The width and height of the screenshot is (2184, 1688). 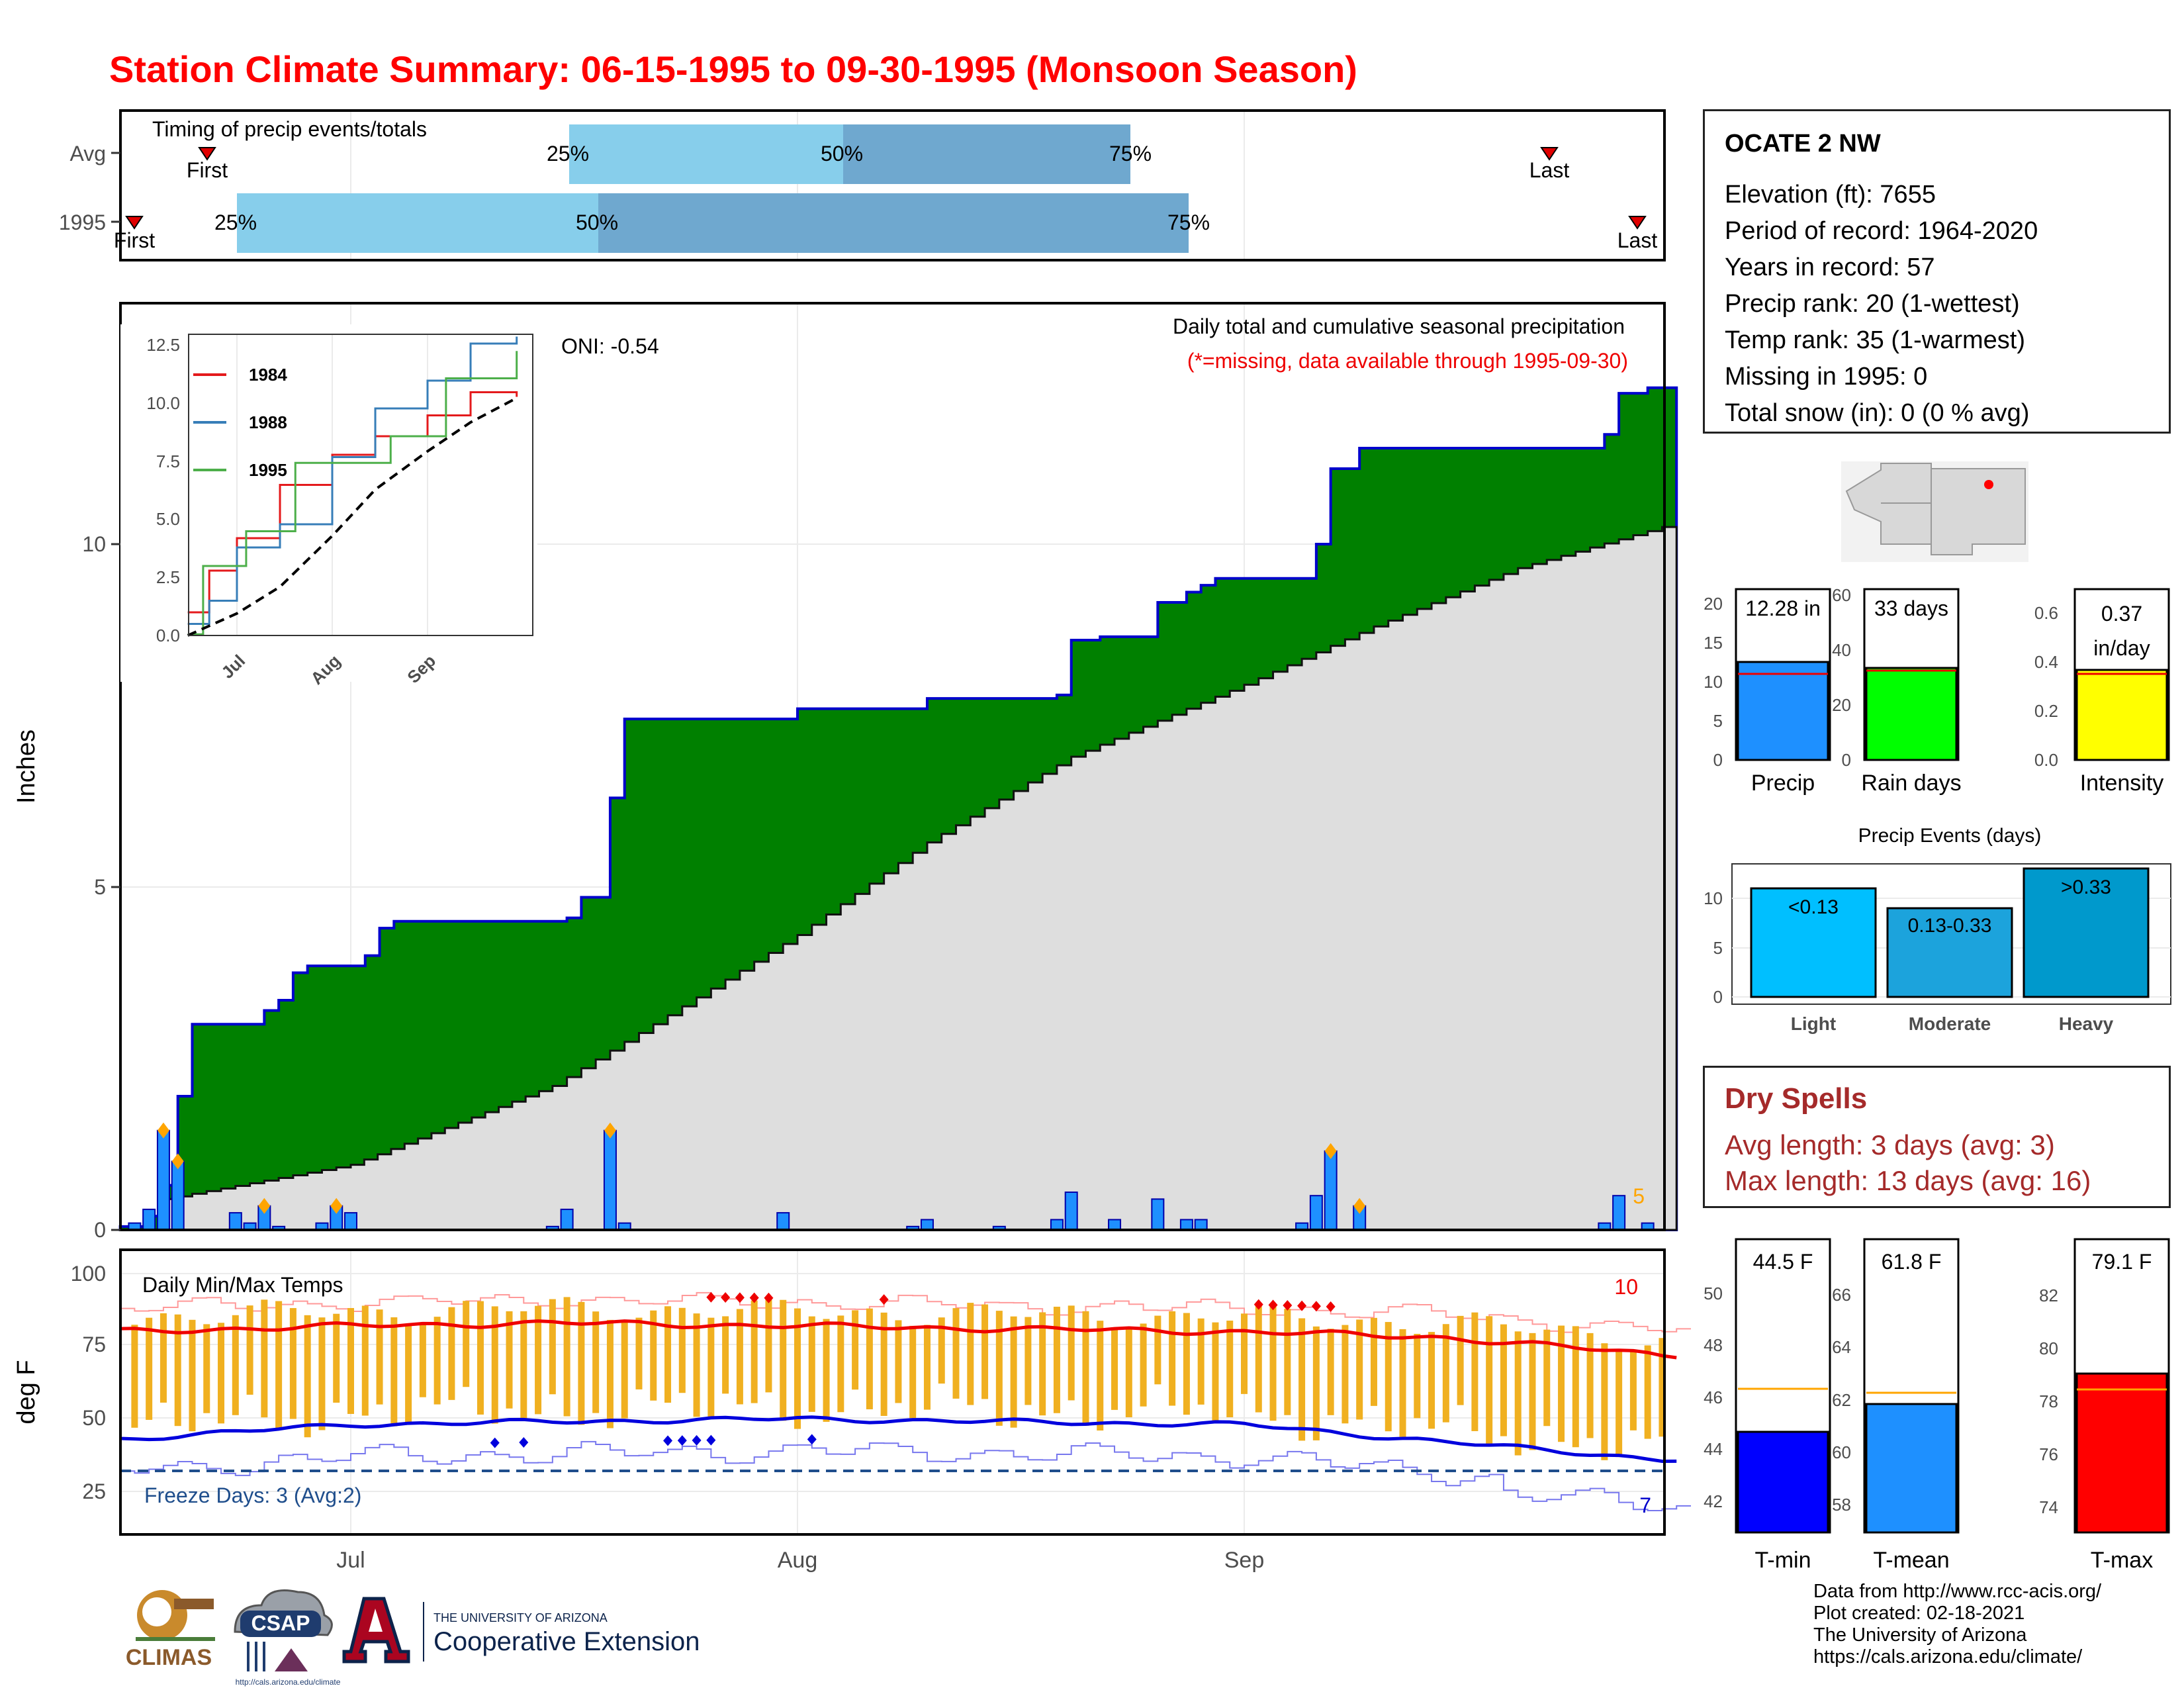 What do you see at coordinates (987, 154) in the screenshot?
I see `avg-timing-bar-late` at bounding box center [987, 154].